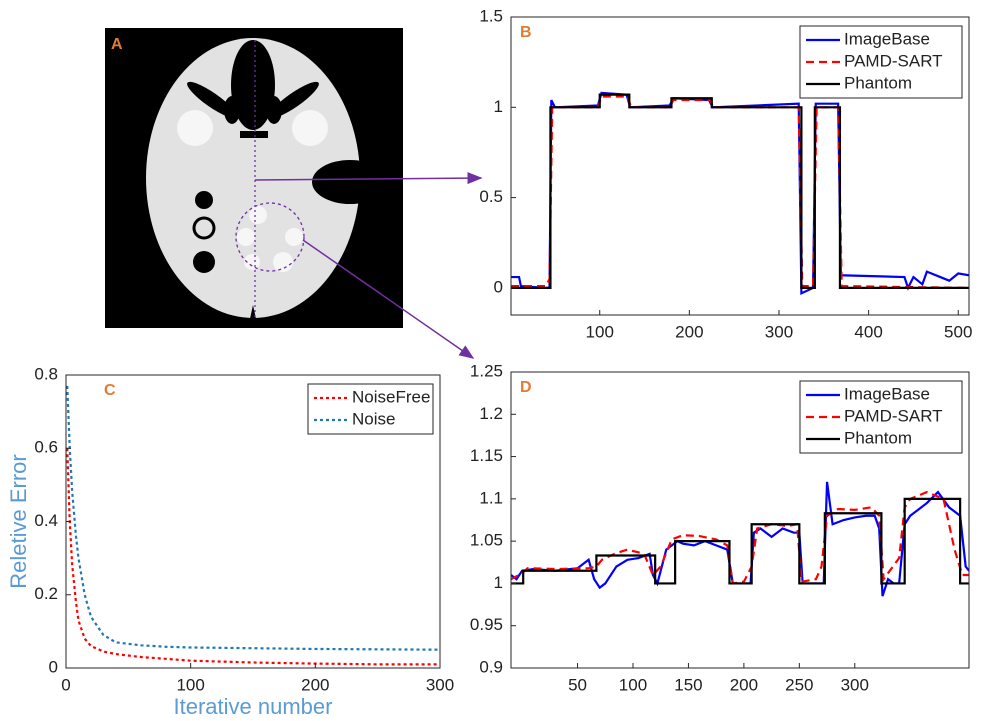 The height and width of the screenshot is (721, 984). What do you see at coordinates (486, 455) in the screenshot?
I see `y-tick-label: 1.15` at bounding box center [486, 455].